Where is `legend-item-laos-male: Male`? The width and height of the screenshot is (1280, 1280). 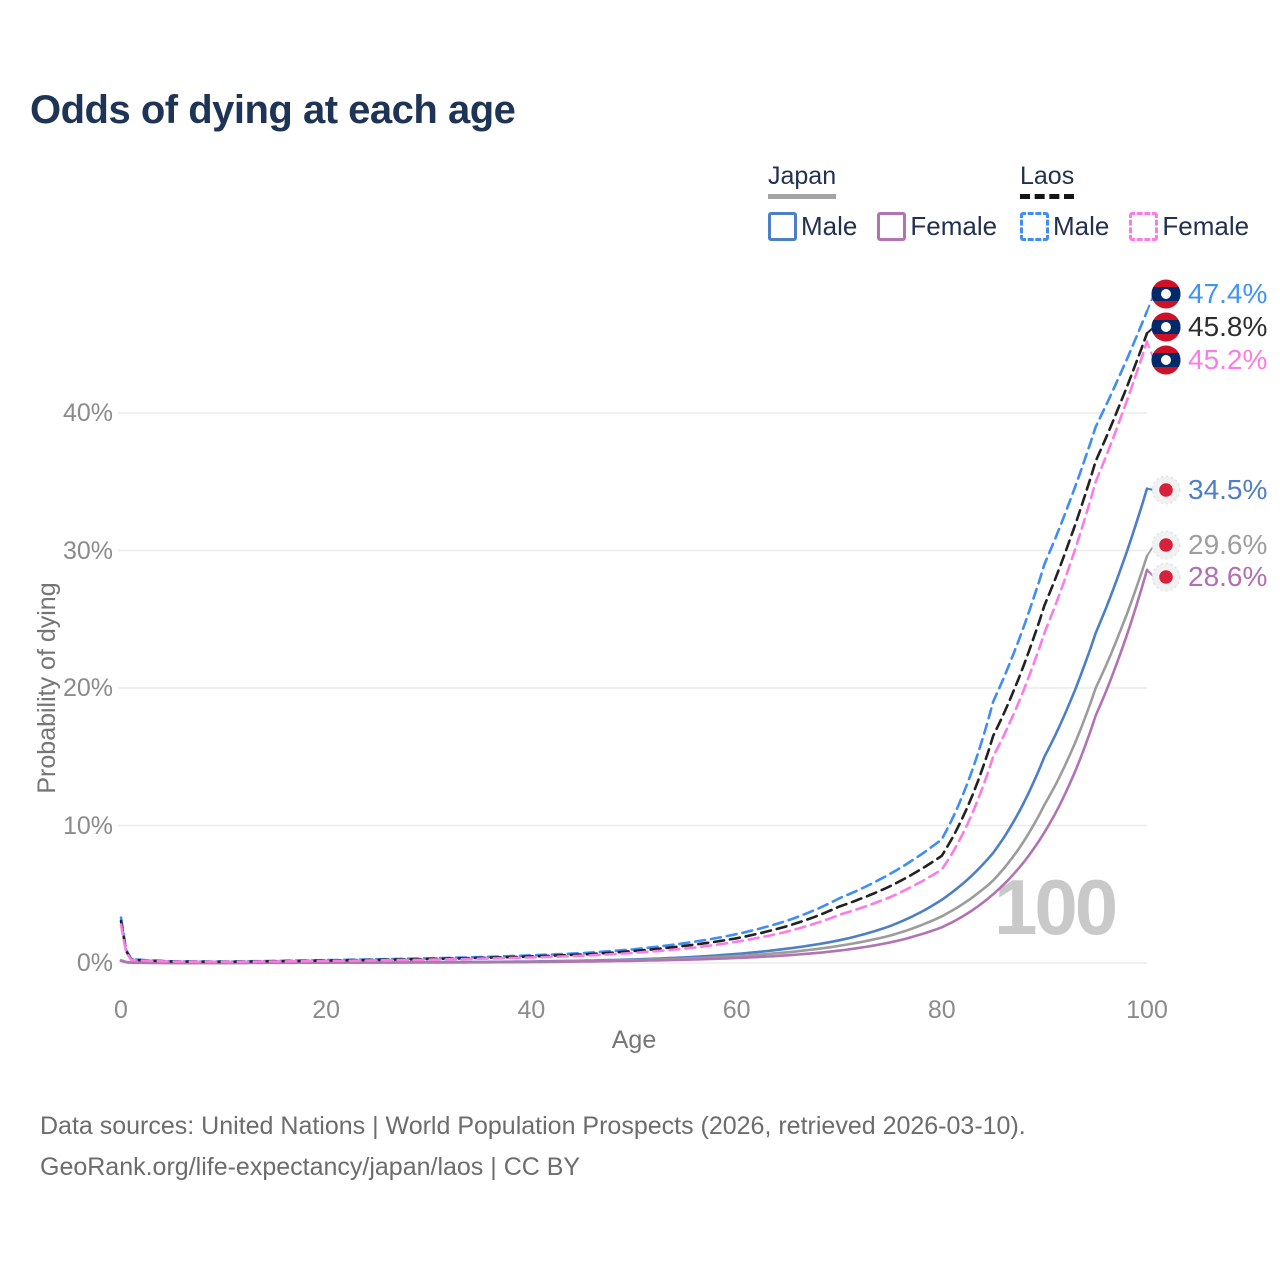 legend-item-laos-male: Male is located at coordinates (1064, 226).